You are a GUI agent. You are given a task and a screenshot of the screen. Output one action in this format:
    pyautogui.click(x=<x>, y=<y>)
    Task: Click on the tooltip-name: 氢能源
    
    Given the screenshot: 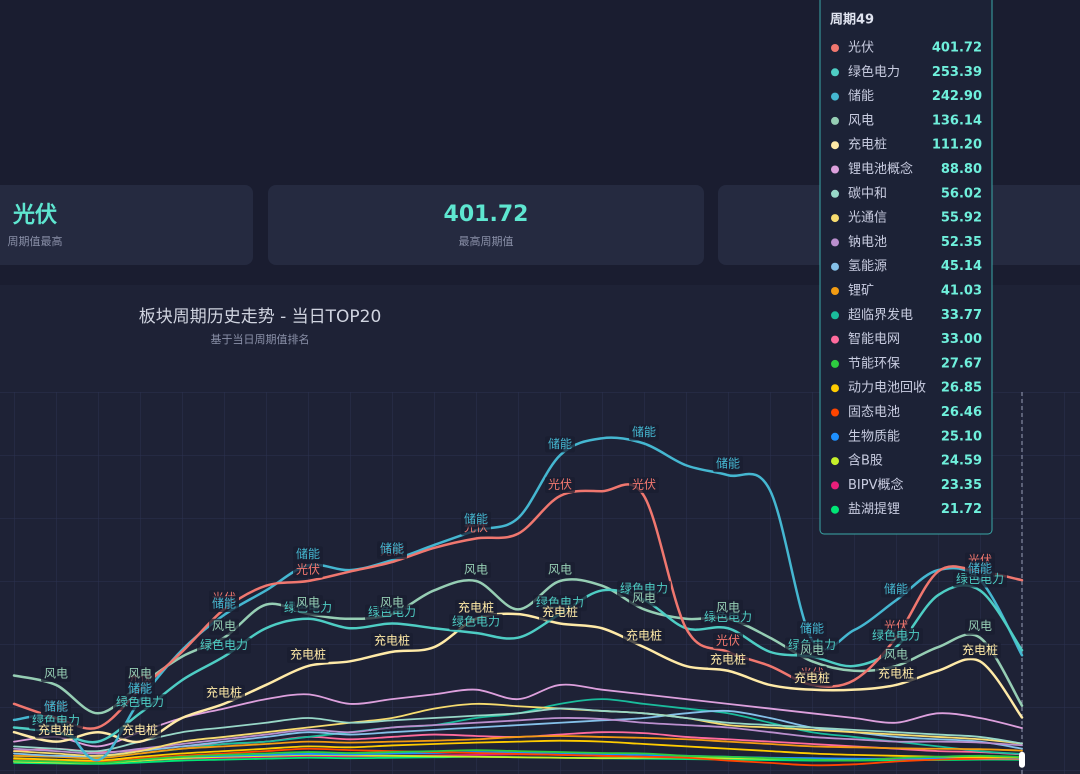 What is the action you would take?
    pyautogui.click(x=867, y=266)
    